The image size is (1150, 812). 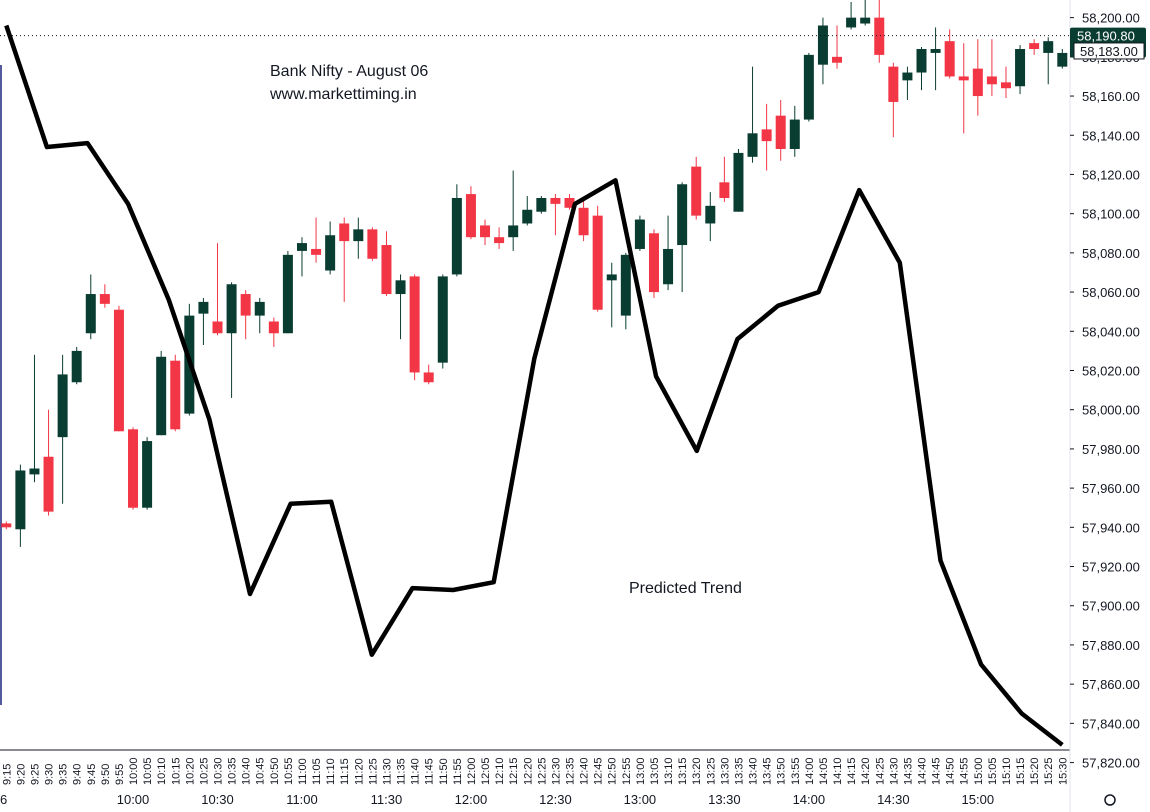 I want to click on x-tick-label: 13:20, so click(x=697, y=771).